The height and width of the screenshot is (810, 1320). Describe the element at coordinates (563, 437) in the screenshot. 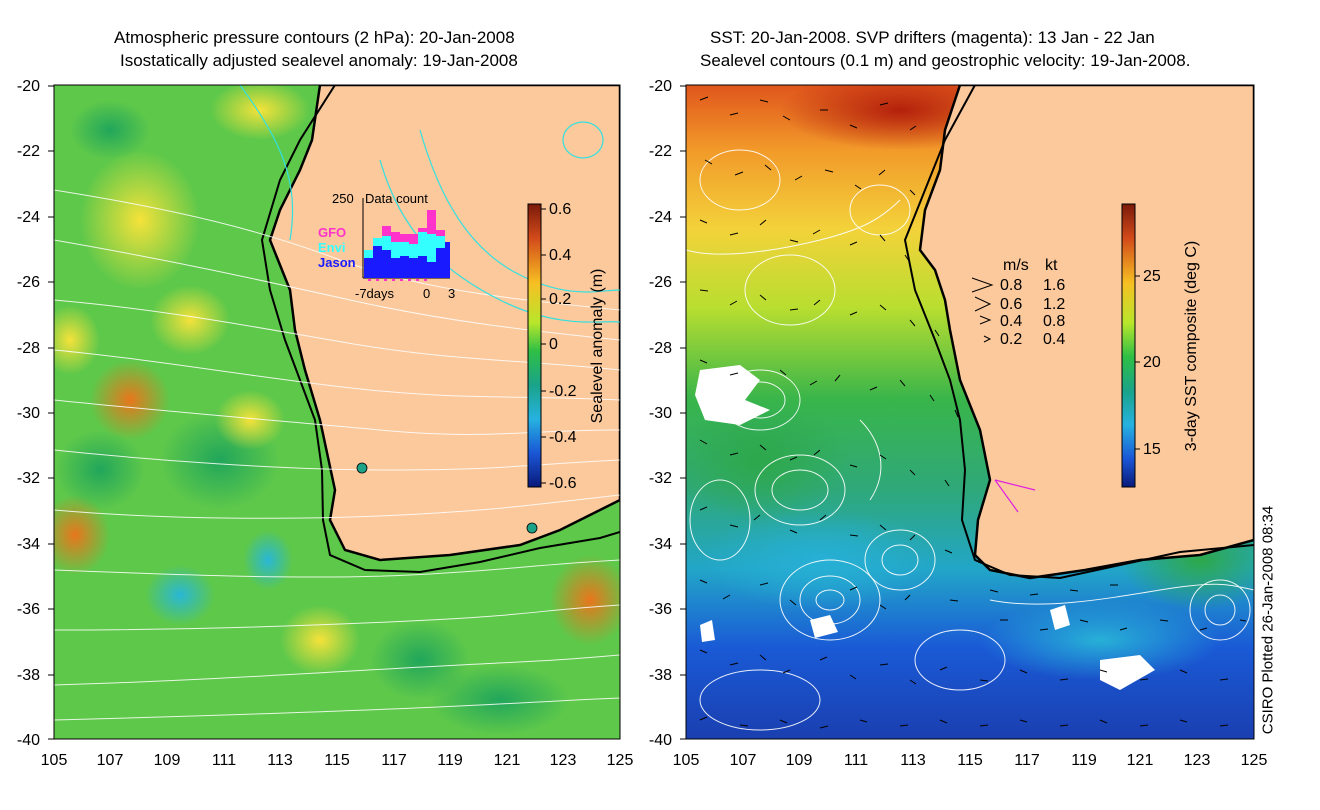

I see `left-cb-tick: -0.4` at that location.